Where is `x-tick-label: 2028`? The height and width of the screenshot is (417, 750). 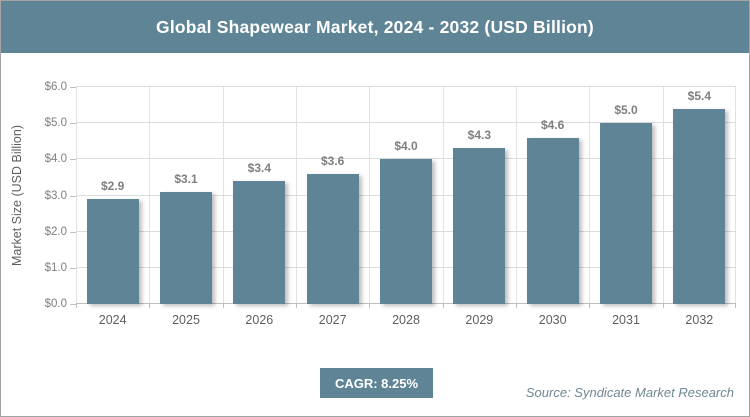
x-tick-label: 2028 is located at coordinates (406, 320).